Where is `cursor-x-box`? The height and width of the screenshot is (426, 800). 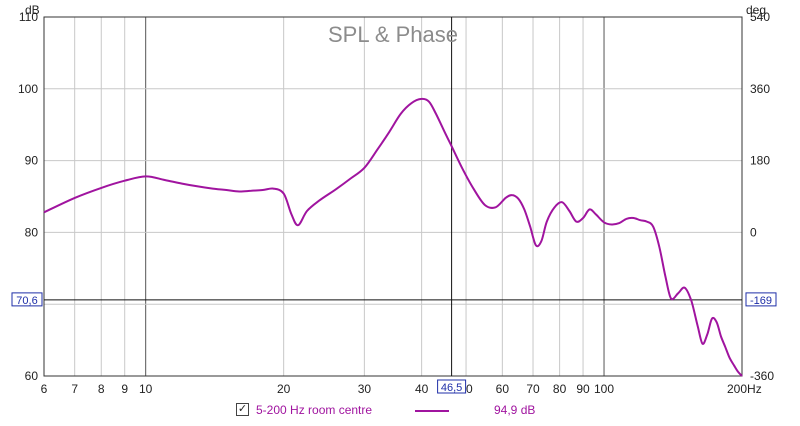 cursor-x-box is located at coordinates (452, 386).